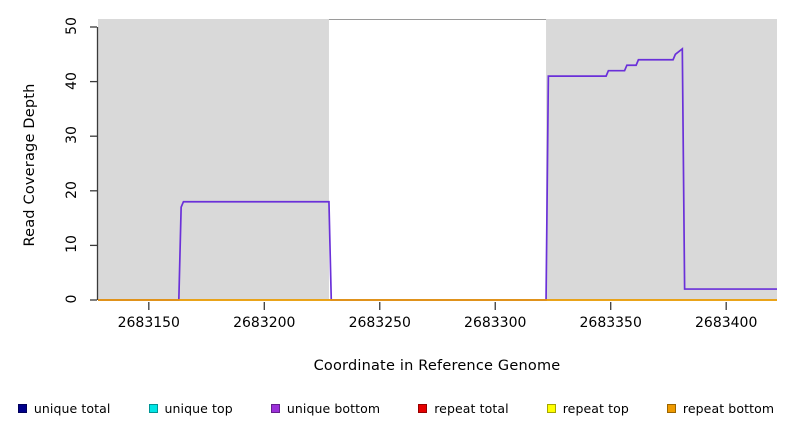 The image size is (792, 432). Describe the element at coordinates (72, 26) in the screenshot. I see `y-tick-label: 50` at that location.